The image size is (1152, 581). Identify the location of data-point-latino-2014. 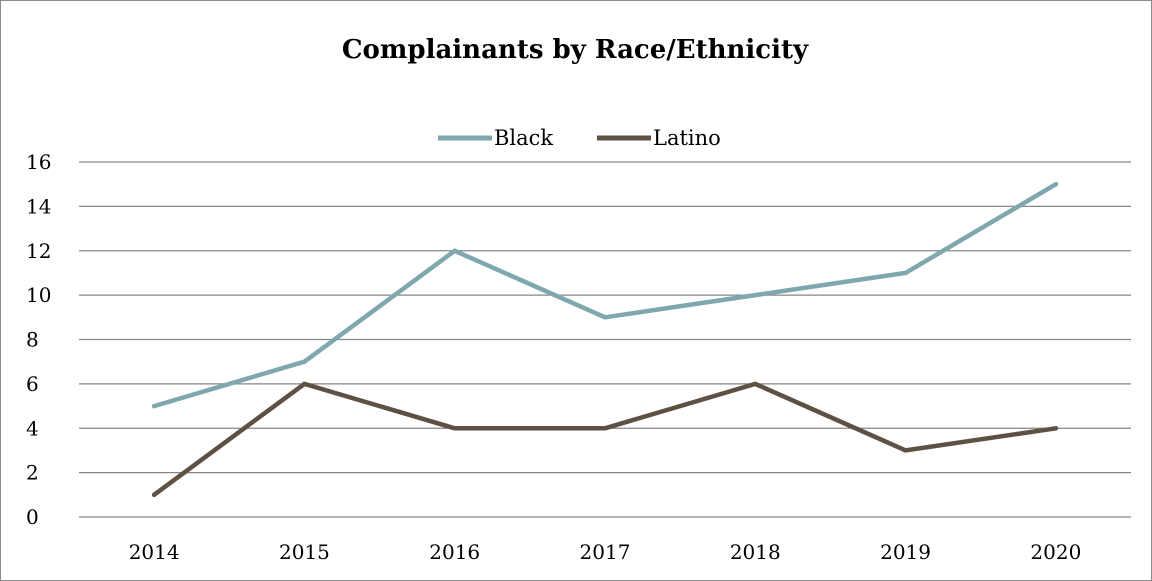
(154, 495).